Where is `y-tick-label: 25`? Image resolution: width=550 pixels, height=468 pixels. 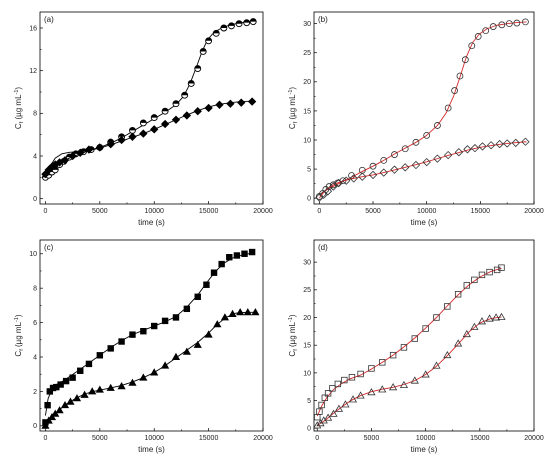
y-tick-label: 25 is located at coordinates (307, 53).